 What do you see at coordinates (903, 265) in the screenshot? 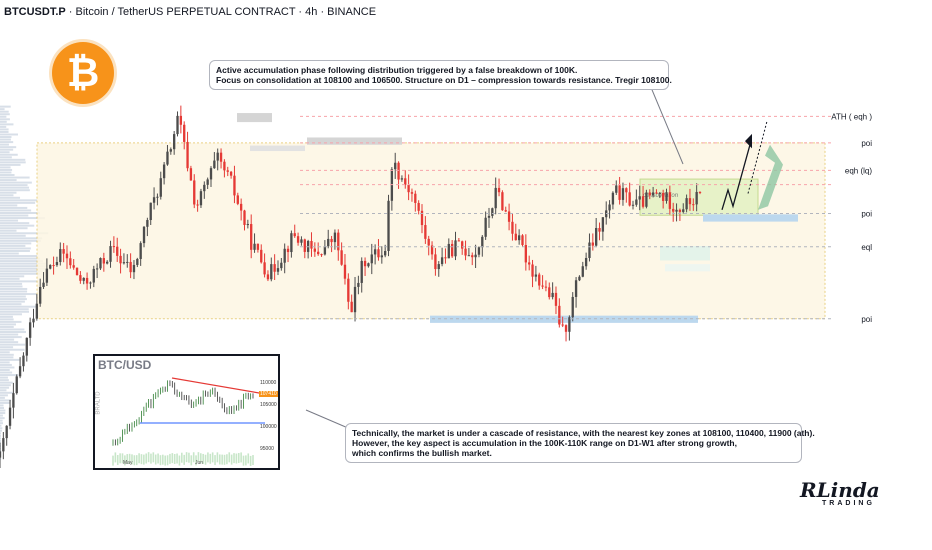
I see `price-axis` at bounding box center [903, 265].